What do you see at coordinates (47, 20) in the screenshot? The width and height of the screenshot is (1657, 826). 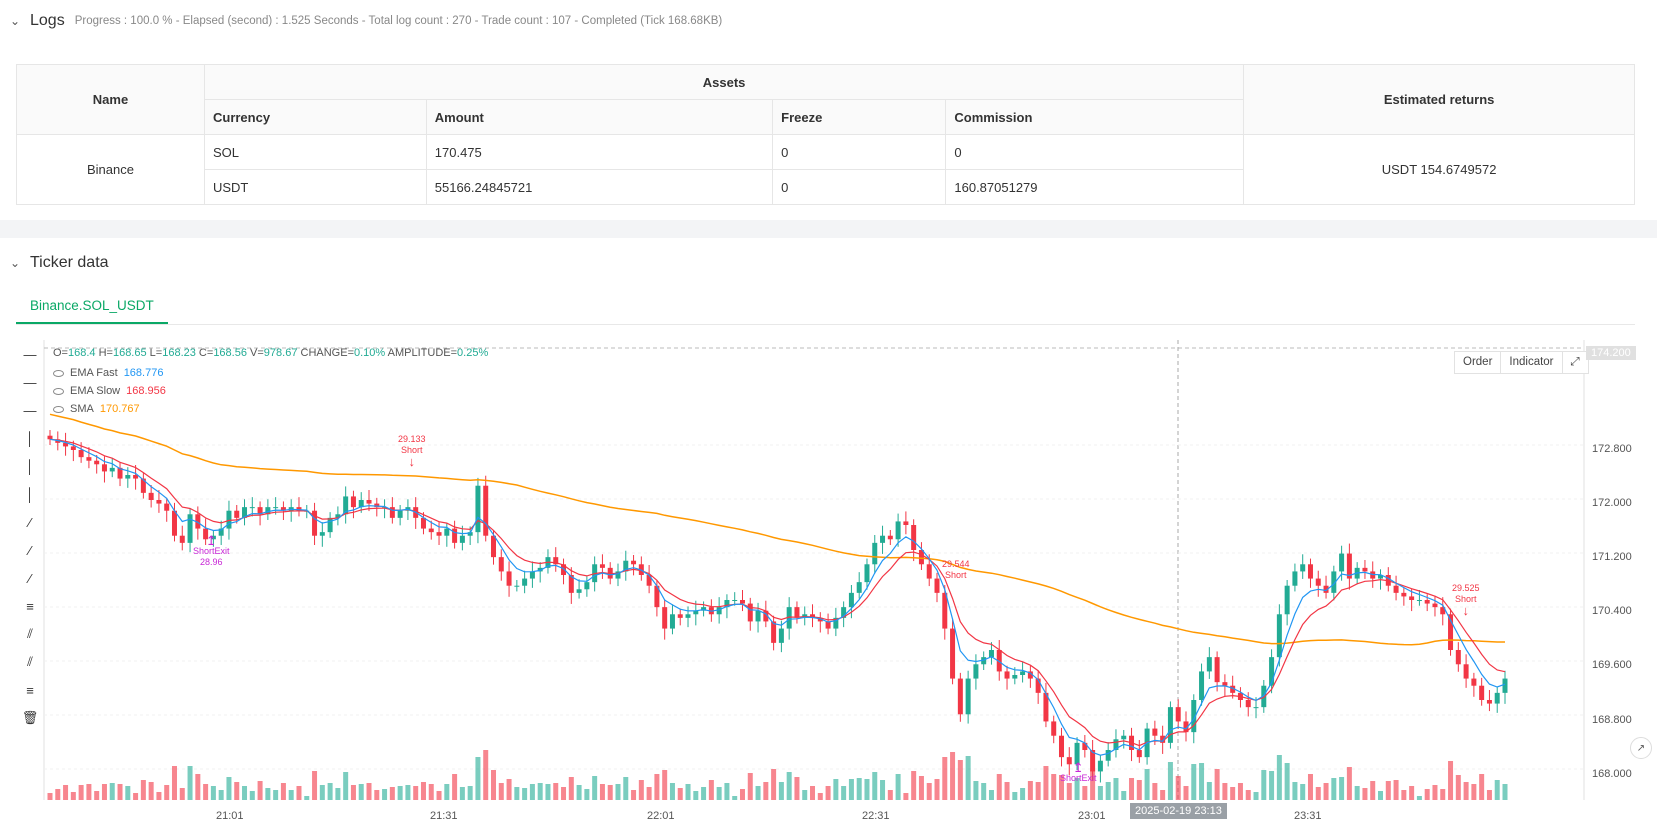 I see `logs-title: Logs` at bounding box center [47, 20].